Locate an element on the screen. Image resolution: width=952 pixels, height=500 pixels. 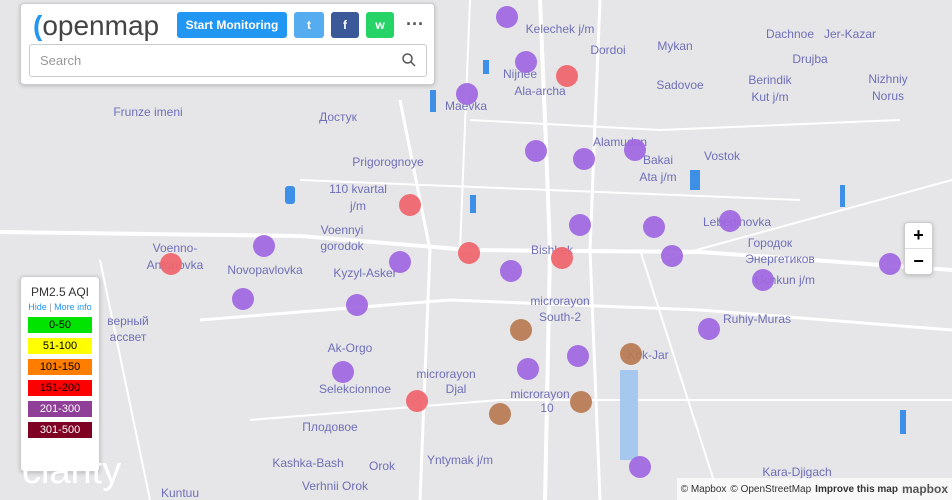
whatsapp-button: w is located at coordinates (380, 25).